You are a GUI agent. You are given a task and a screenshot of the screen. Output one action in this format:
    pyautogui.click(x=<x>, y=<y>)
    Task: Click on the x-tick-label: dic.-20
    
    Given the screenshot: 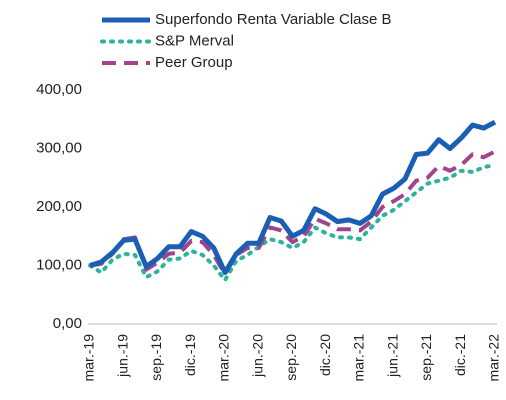 What is the action you would take?
    pyautogui.click(x=325, y=355)
    